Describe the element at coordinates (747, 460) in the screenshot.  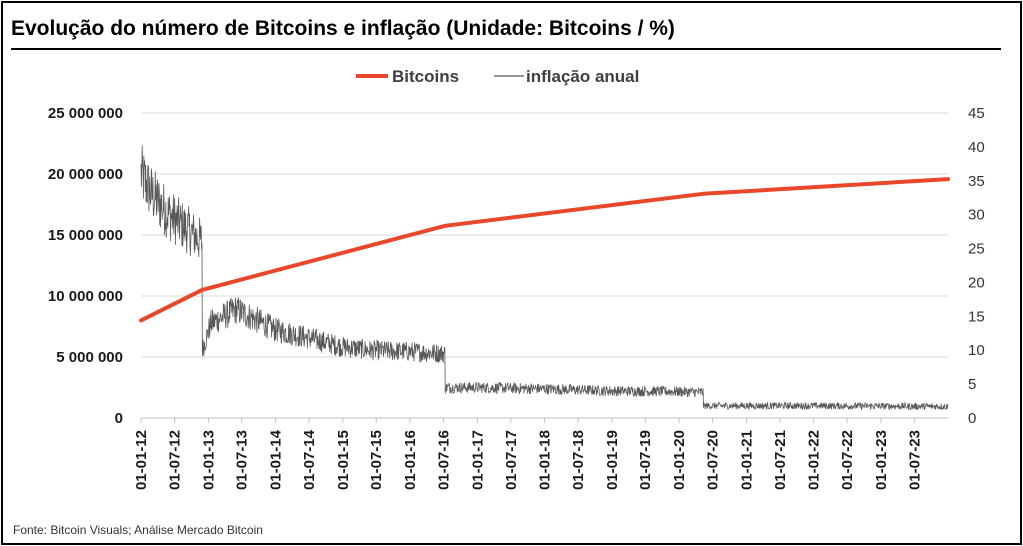
I see `x-tick-label: 01-01-21` at that location.